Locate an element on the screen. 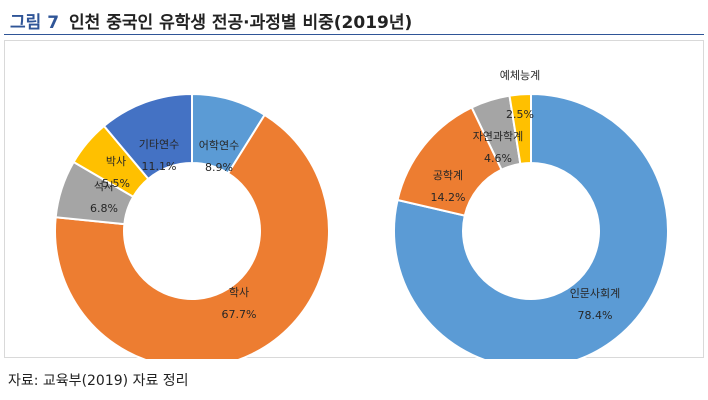 The image size is (708, 400). slice-label: 자연과학계 is located at coordinates (498, 136).